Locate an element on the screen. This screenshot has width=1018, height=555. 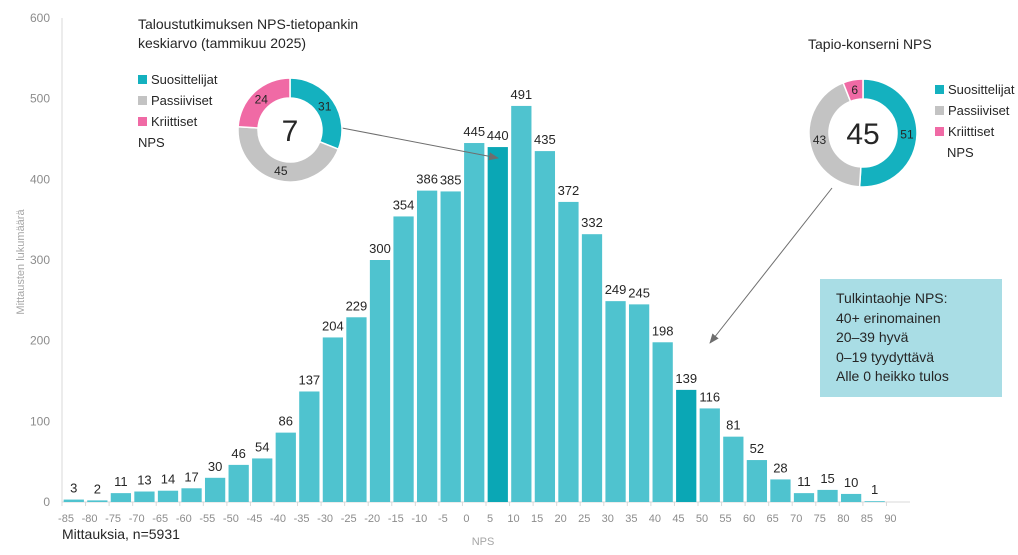
legend-item: Suosittelijat is located at coordinates (177, 79).